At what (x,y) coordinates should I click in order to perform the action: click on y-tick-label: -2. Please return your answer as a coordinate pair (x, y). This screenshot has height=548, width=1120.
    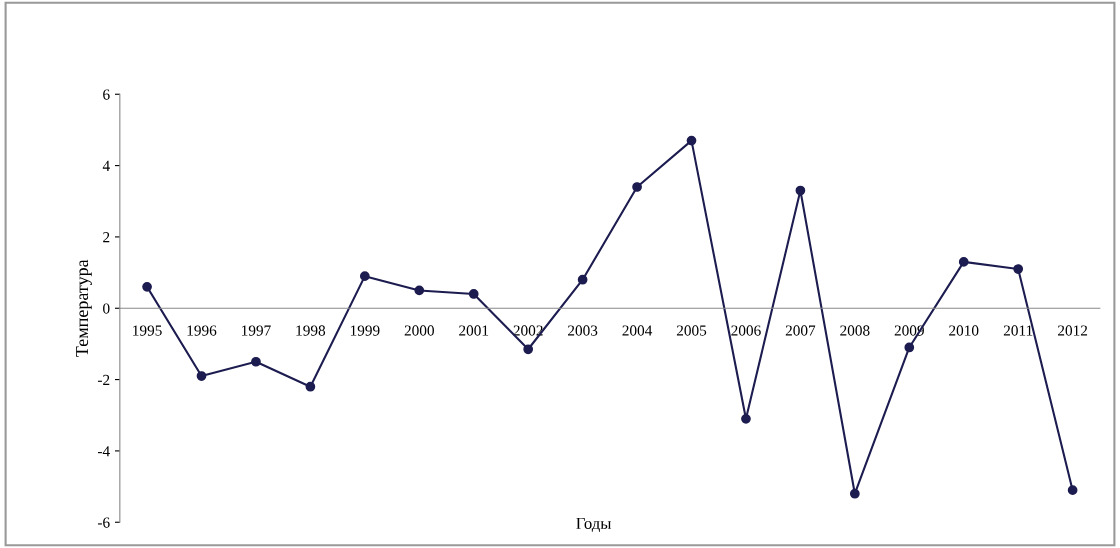
    Looking at the image, I should click on (103, 379).